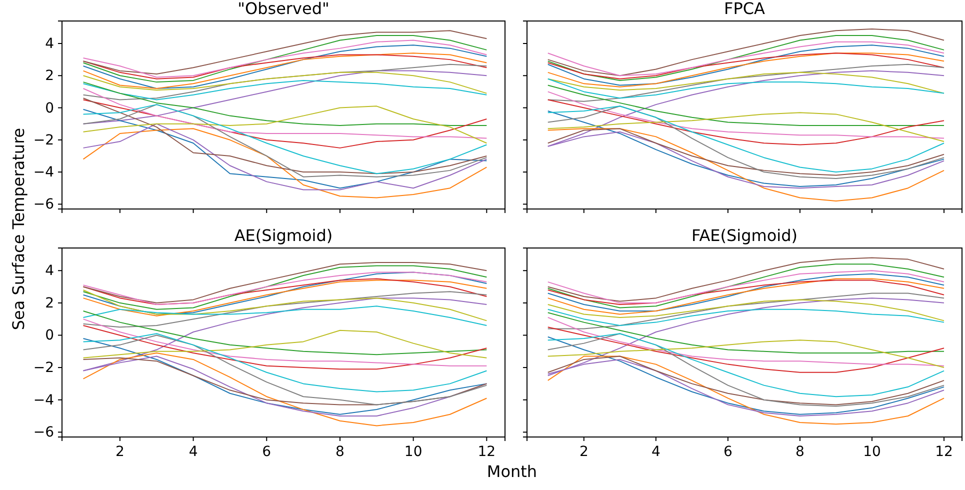 The width and height of the screenshot is (965, 490). Describe the element at coordinates (18, 229) in the screenshot. I see `y-axis-title: Sea Surface Temperature` at that location.